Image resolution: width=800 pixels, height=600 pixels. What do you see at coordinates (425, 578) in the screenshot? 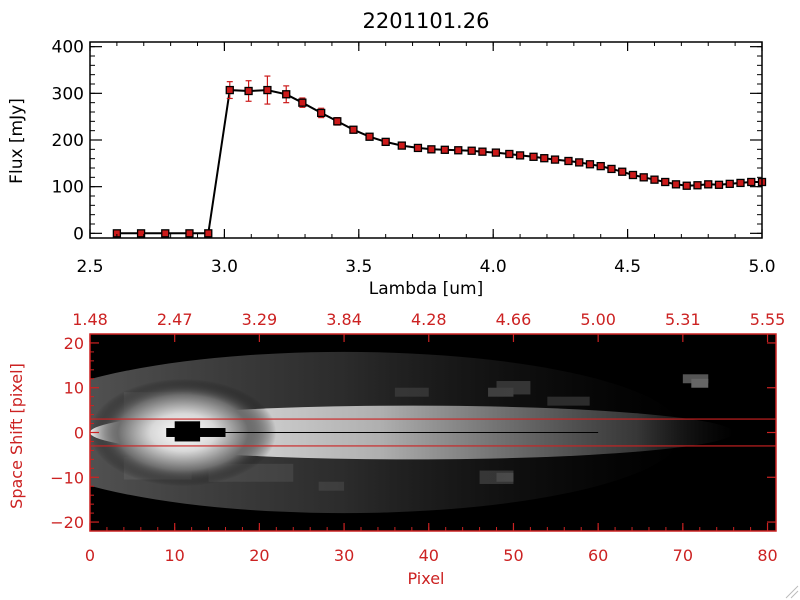
I see `image-x-axis-label: Pixel` at bounding box center [425, 578].